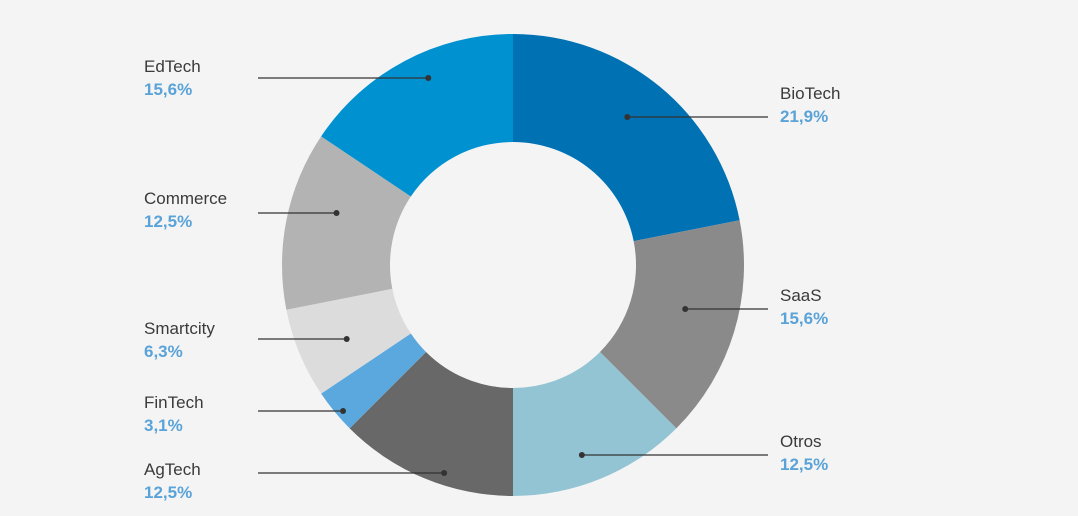 The width and height of the screenshot is (1078, 516). Describe the element at coordinates (444, 473) in the screenshot. I see `leader-dot-agtech` at that location.